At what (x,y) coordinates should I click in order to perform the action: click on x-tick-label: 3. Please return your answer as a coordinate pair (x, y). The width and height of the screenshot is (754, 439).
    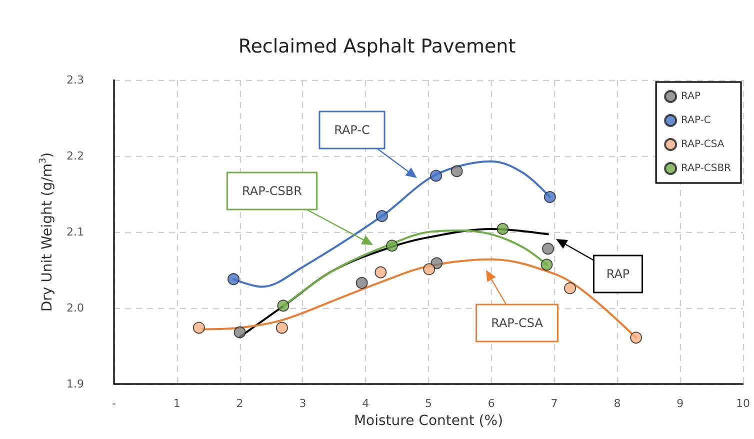
    Looking at the image, I should click on (302, 403).